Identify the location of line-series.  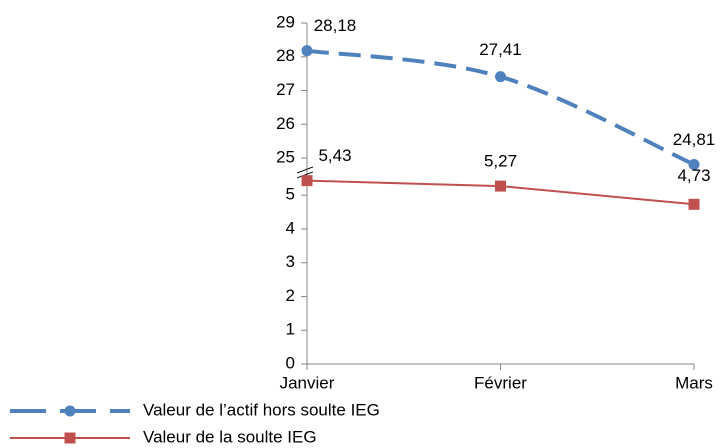
(500, 107).